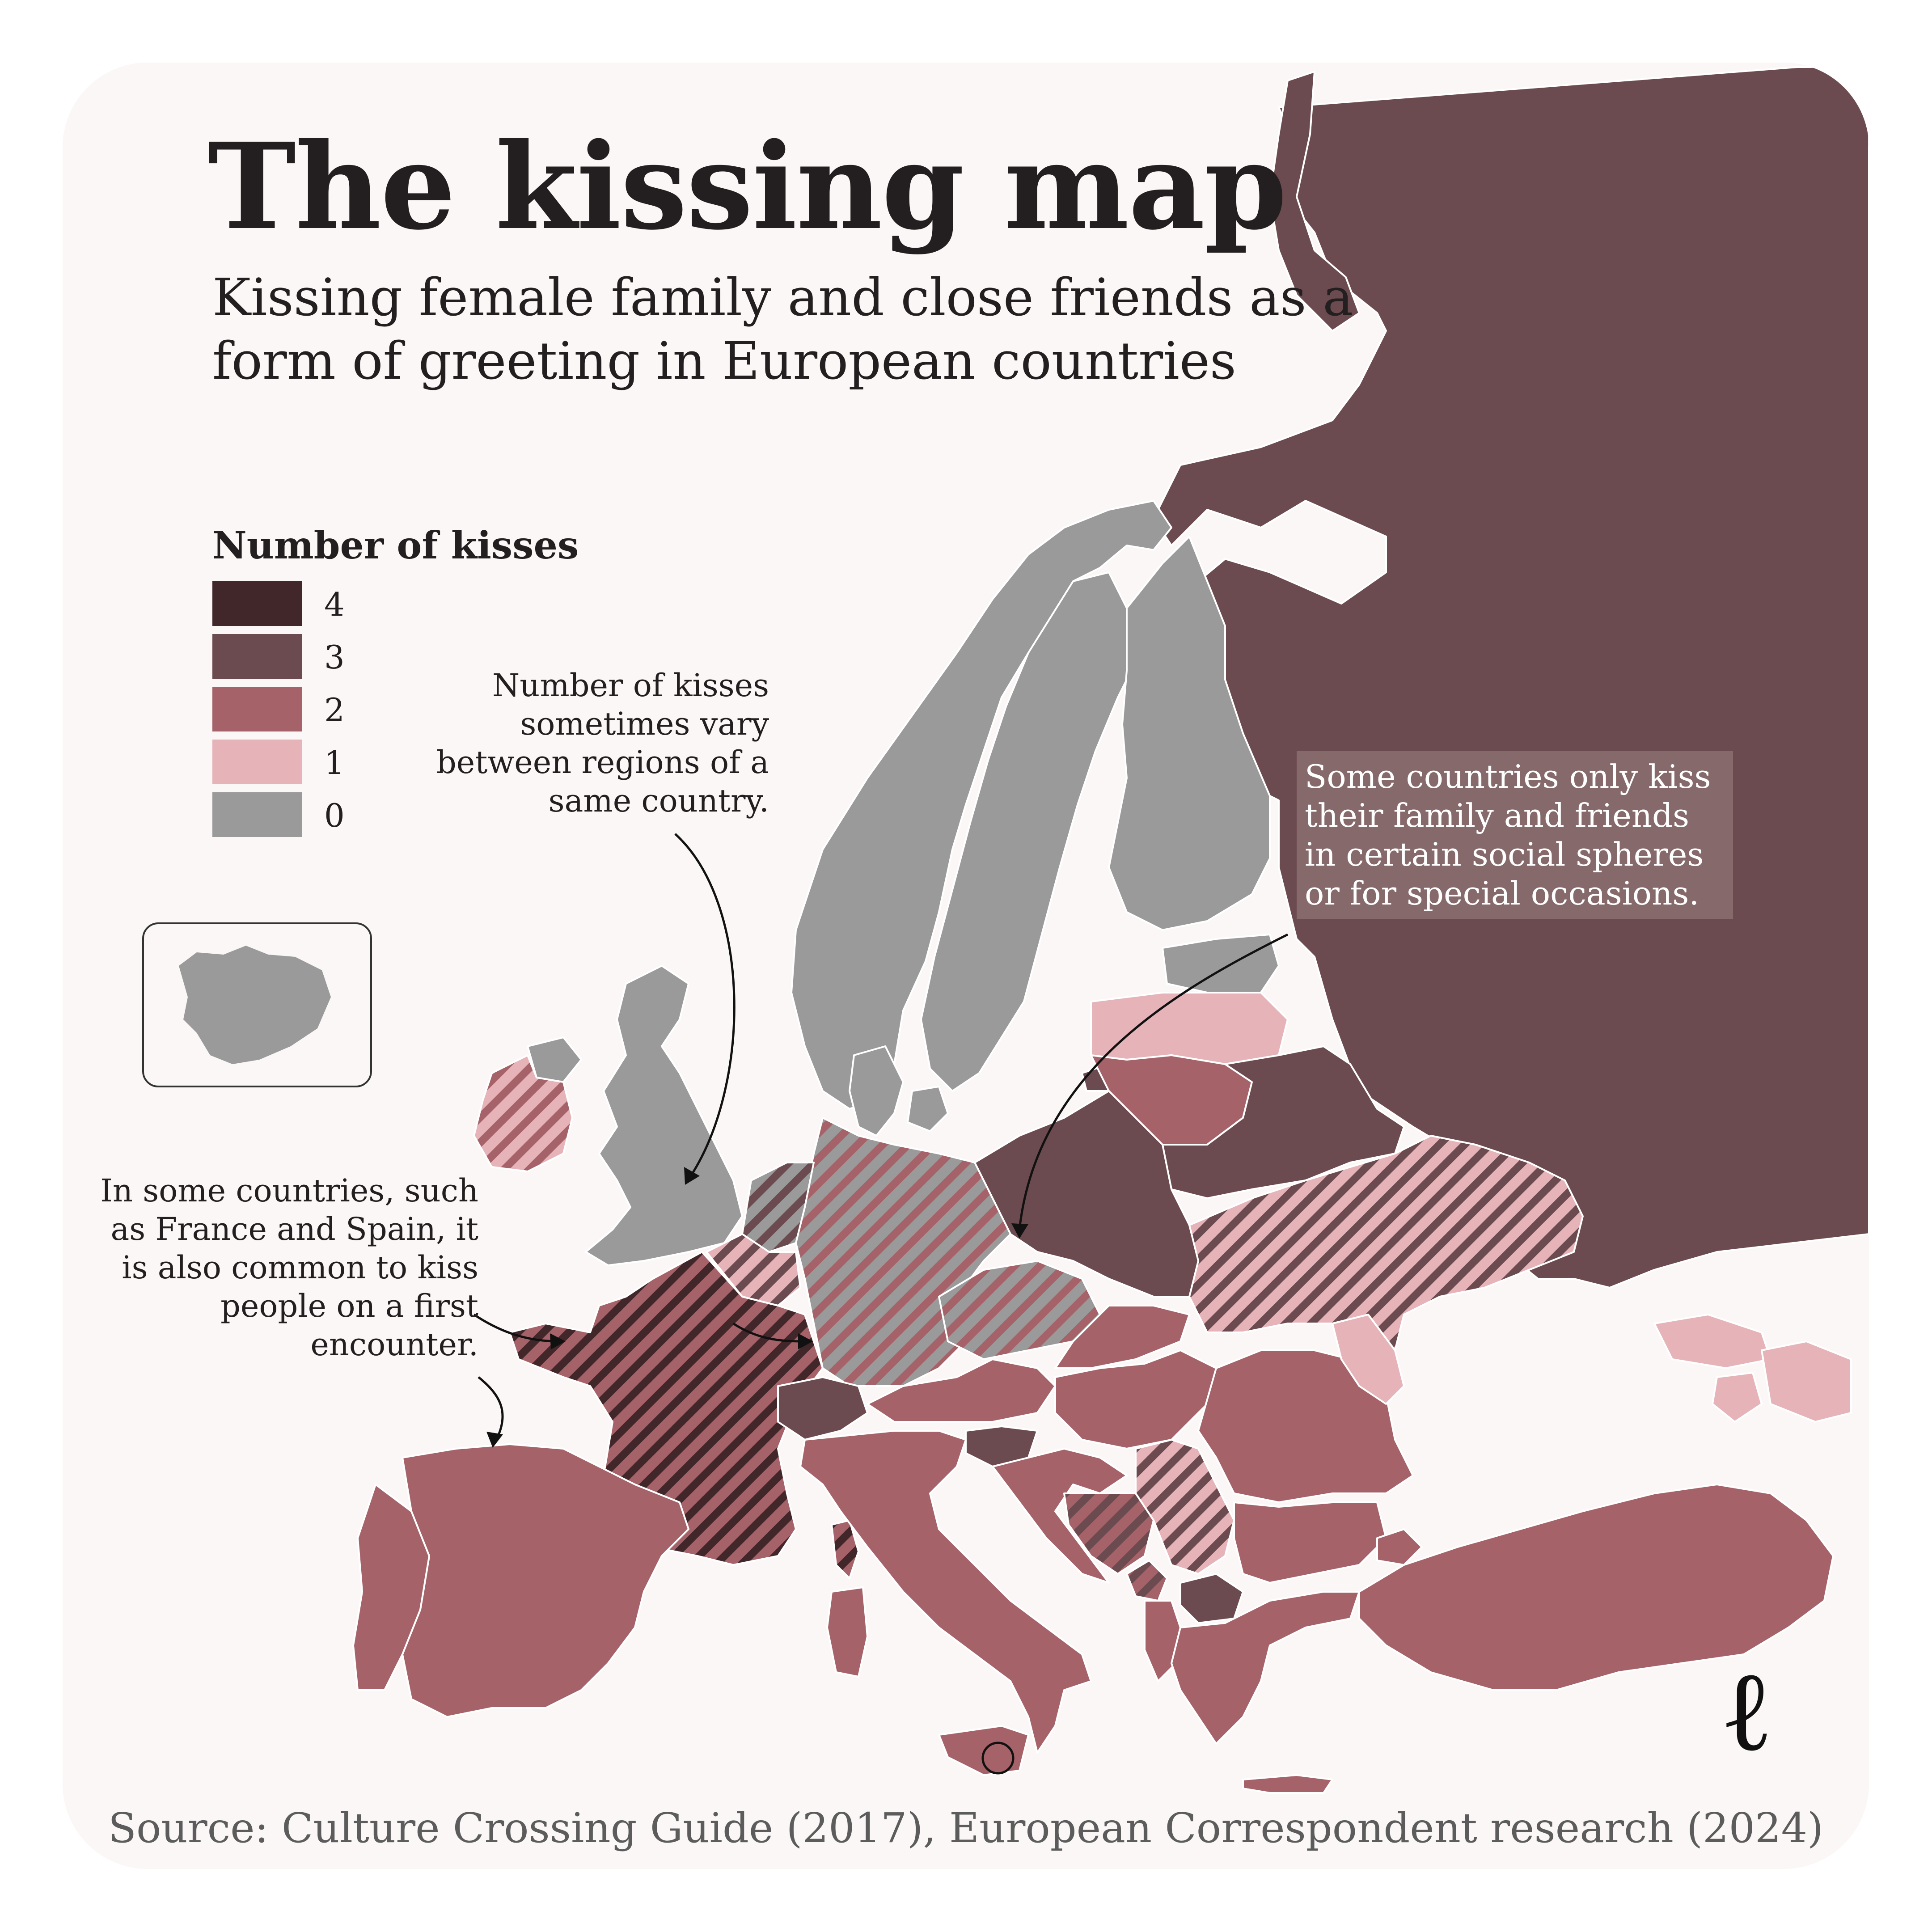  I want to click on country-greece-crete, so click(1287, 1784).